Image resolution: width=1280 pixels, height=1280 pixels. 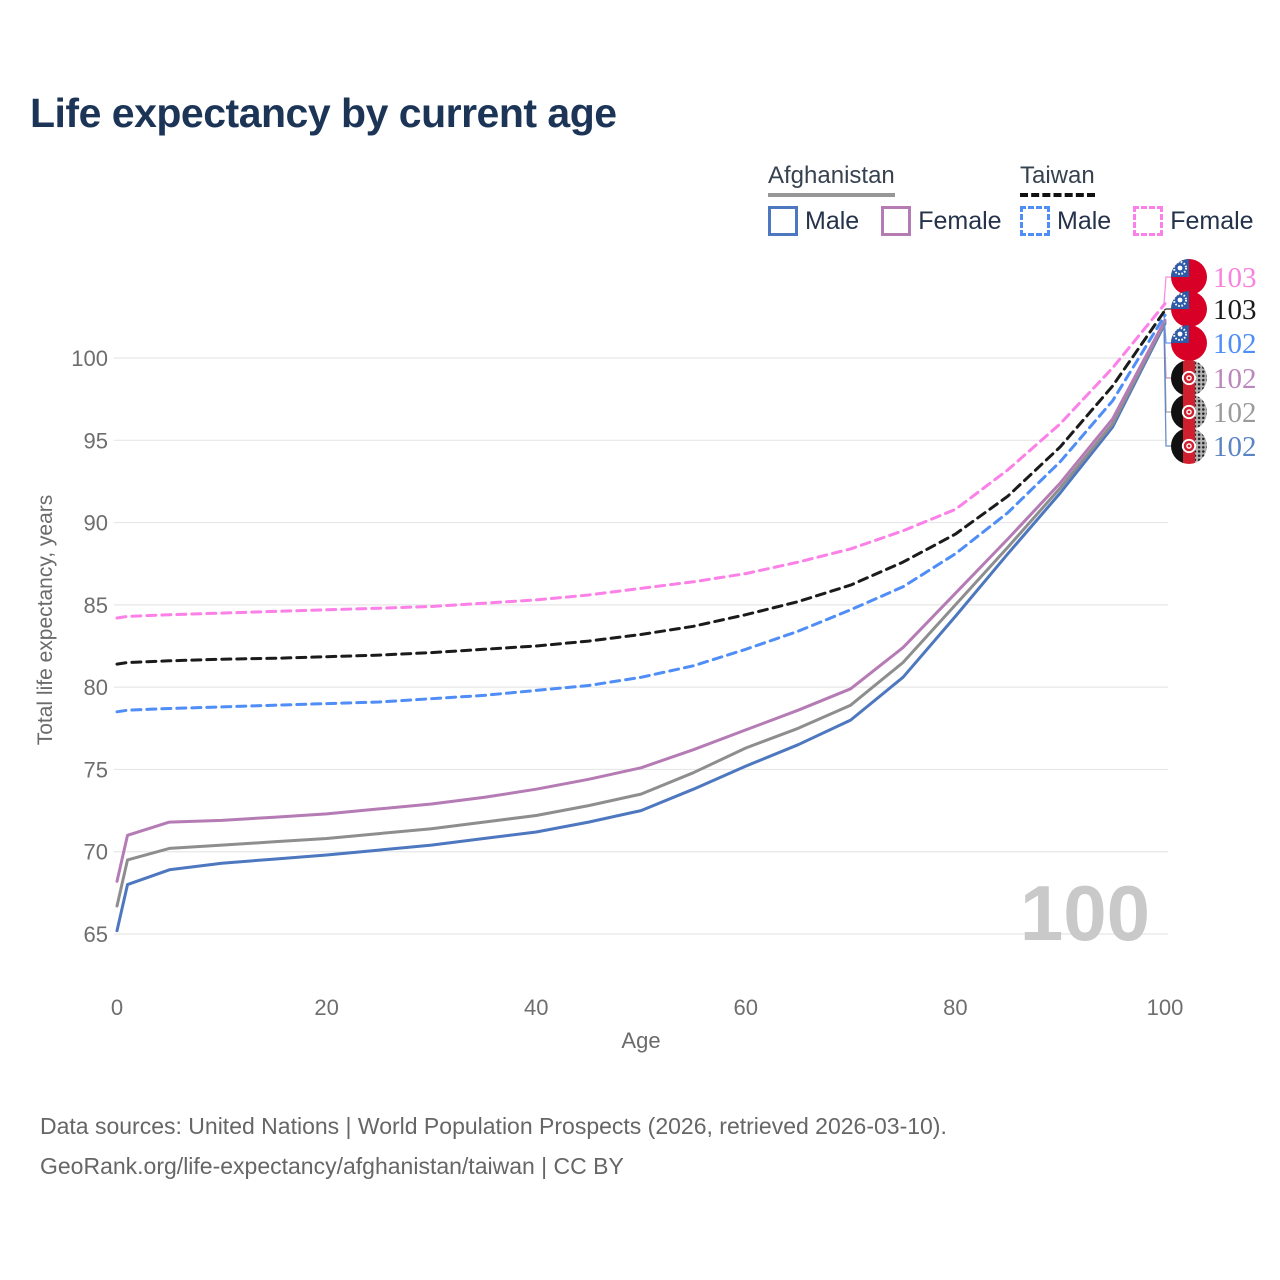 What do you see at coordinates (831, 179) in the screenshot?
I see `legend-country-label: Afghanistan` at bounding box center [831, 179].